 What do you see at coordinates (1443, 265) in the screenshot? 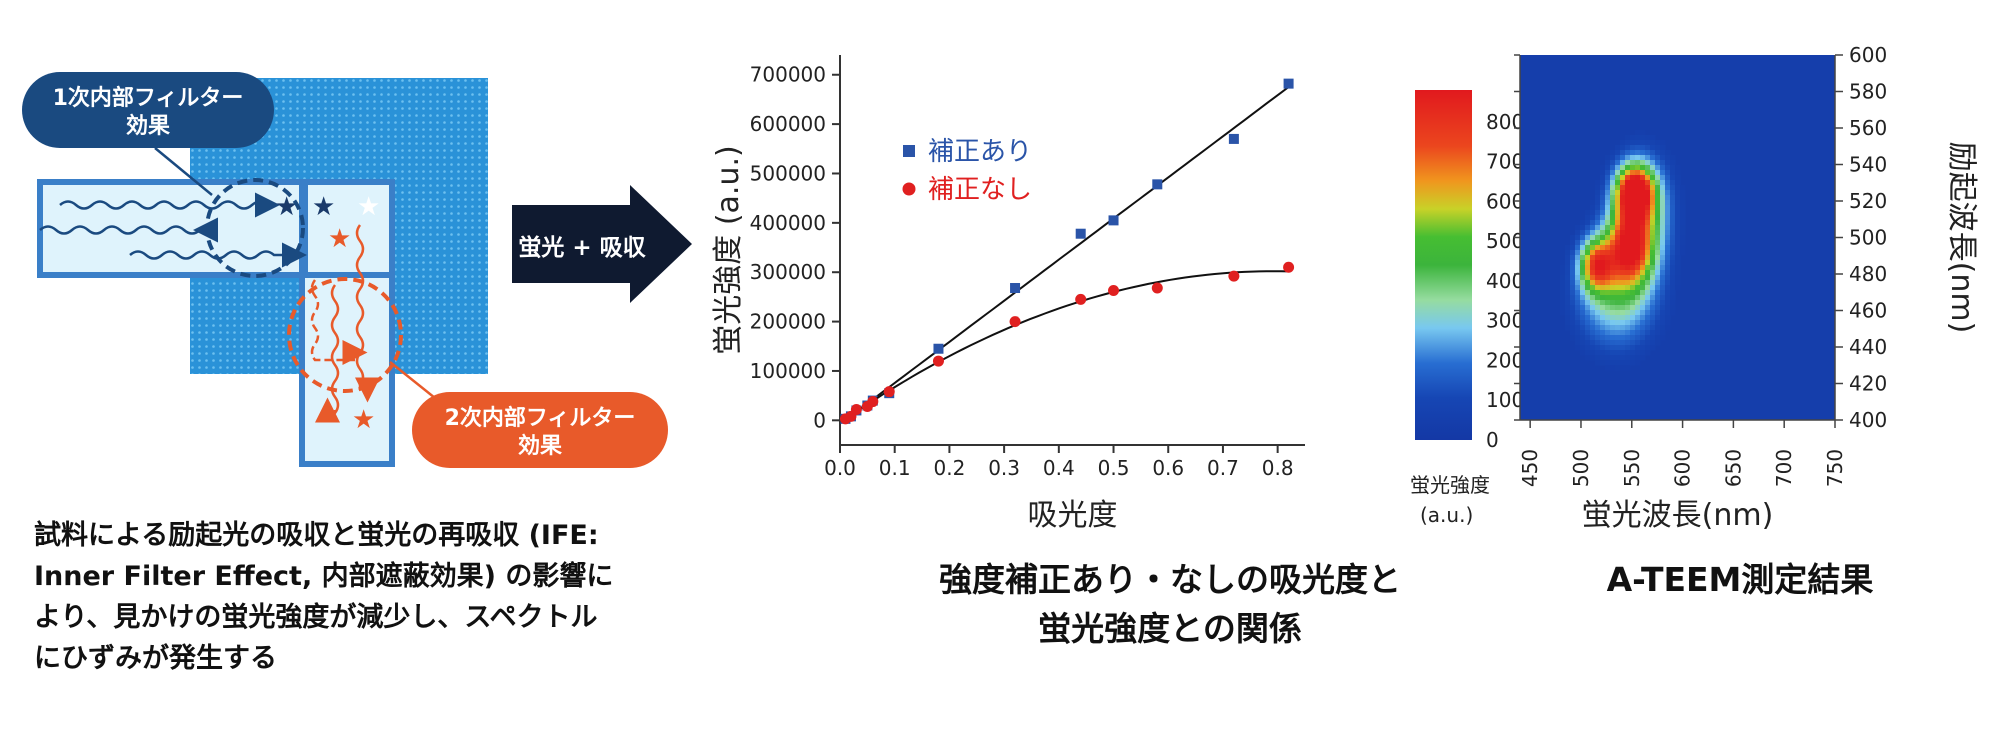
I see `colorbar` at bounding box center [1443, 265].